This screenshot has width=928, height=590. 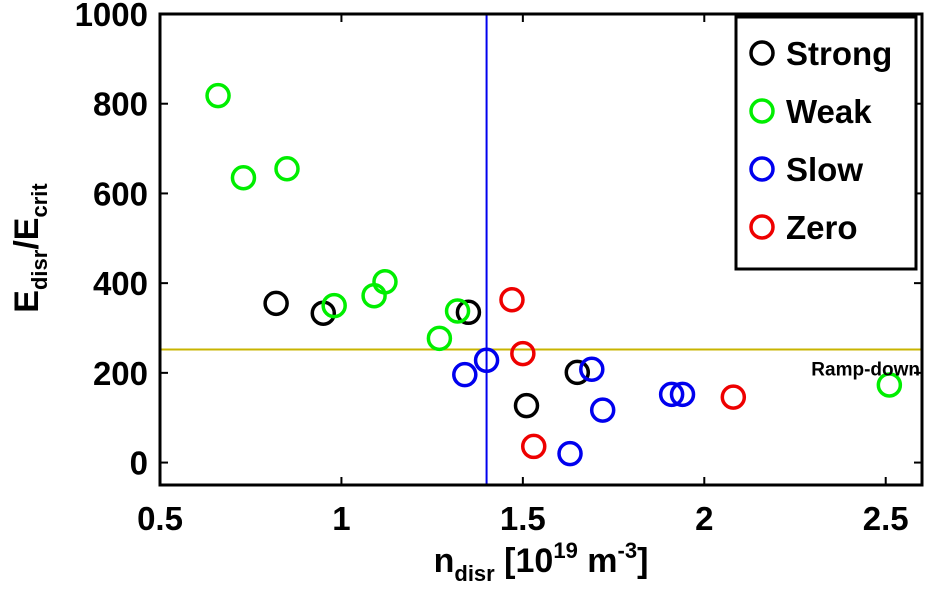 I want to click on x-tick-label: 2.5, so click(x=886, y=518).